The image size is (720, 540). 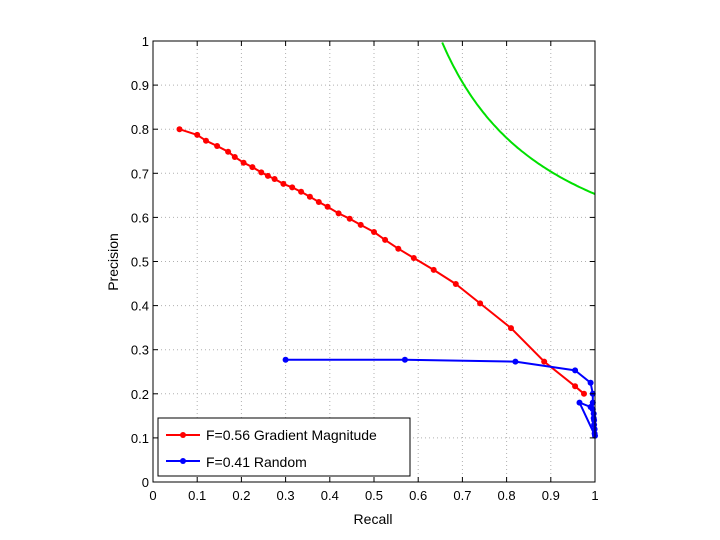 I want to click on x-tick-label: 0.3, so click(x=286, y=495).